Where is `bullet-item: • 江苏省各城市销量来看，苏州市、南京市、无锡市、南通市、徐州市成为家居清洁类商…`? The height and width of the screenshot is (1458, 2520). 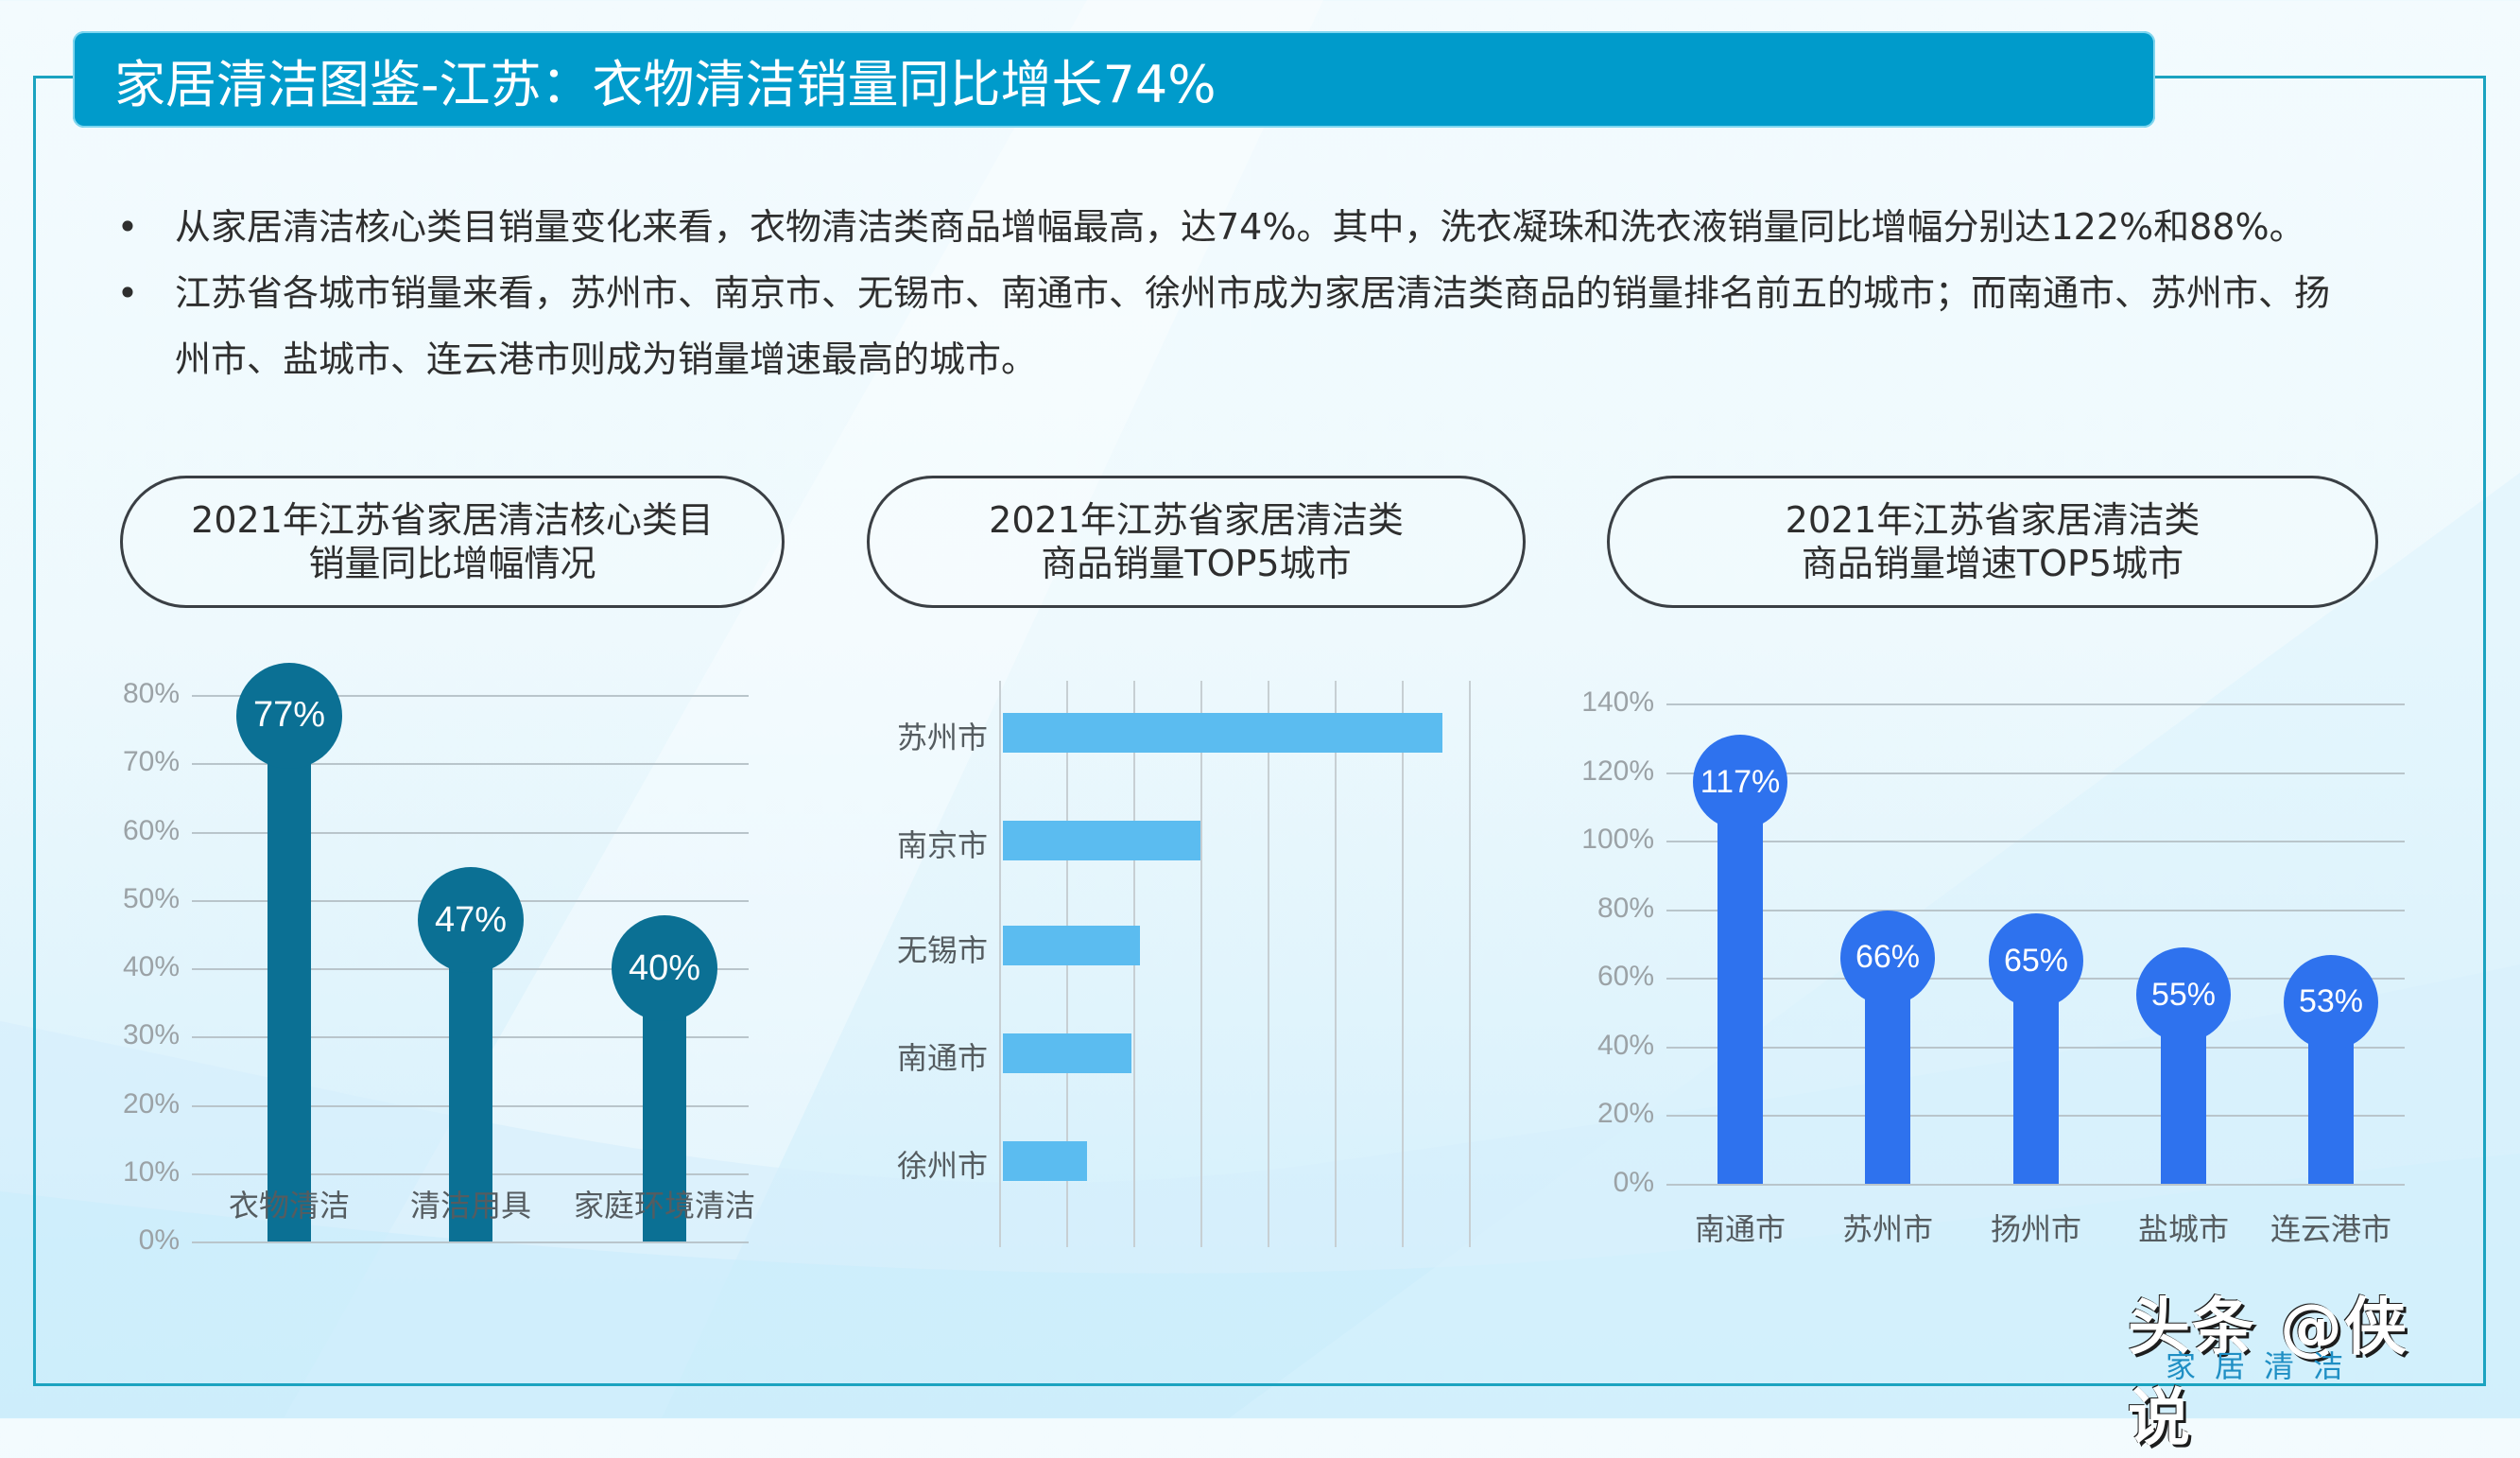 bullet-item: • 江苏省各城市销量来看，苏州市、南京市、无锡市、南通市、徐州市成为家居清洁类商… is located at coordinates (1261, 326).